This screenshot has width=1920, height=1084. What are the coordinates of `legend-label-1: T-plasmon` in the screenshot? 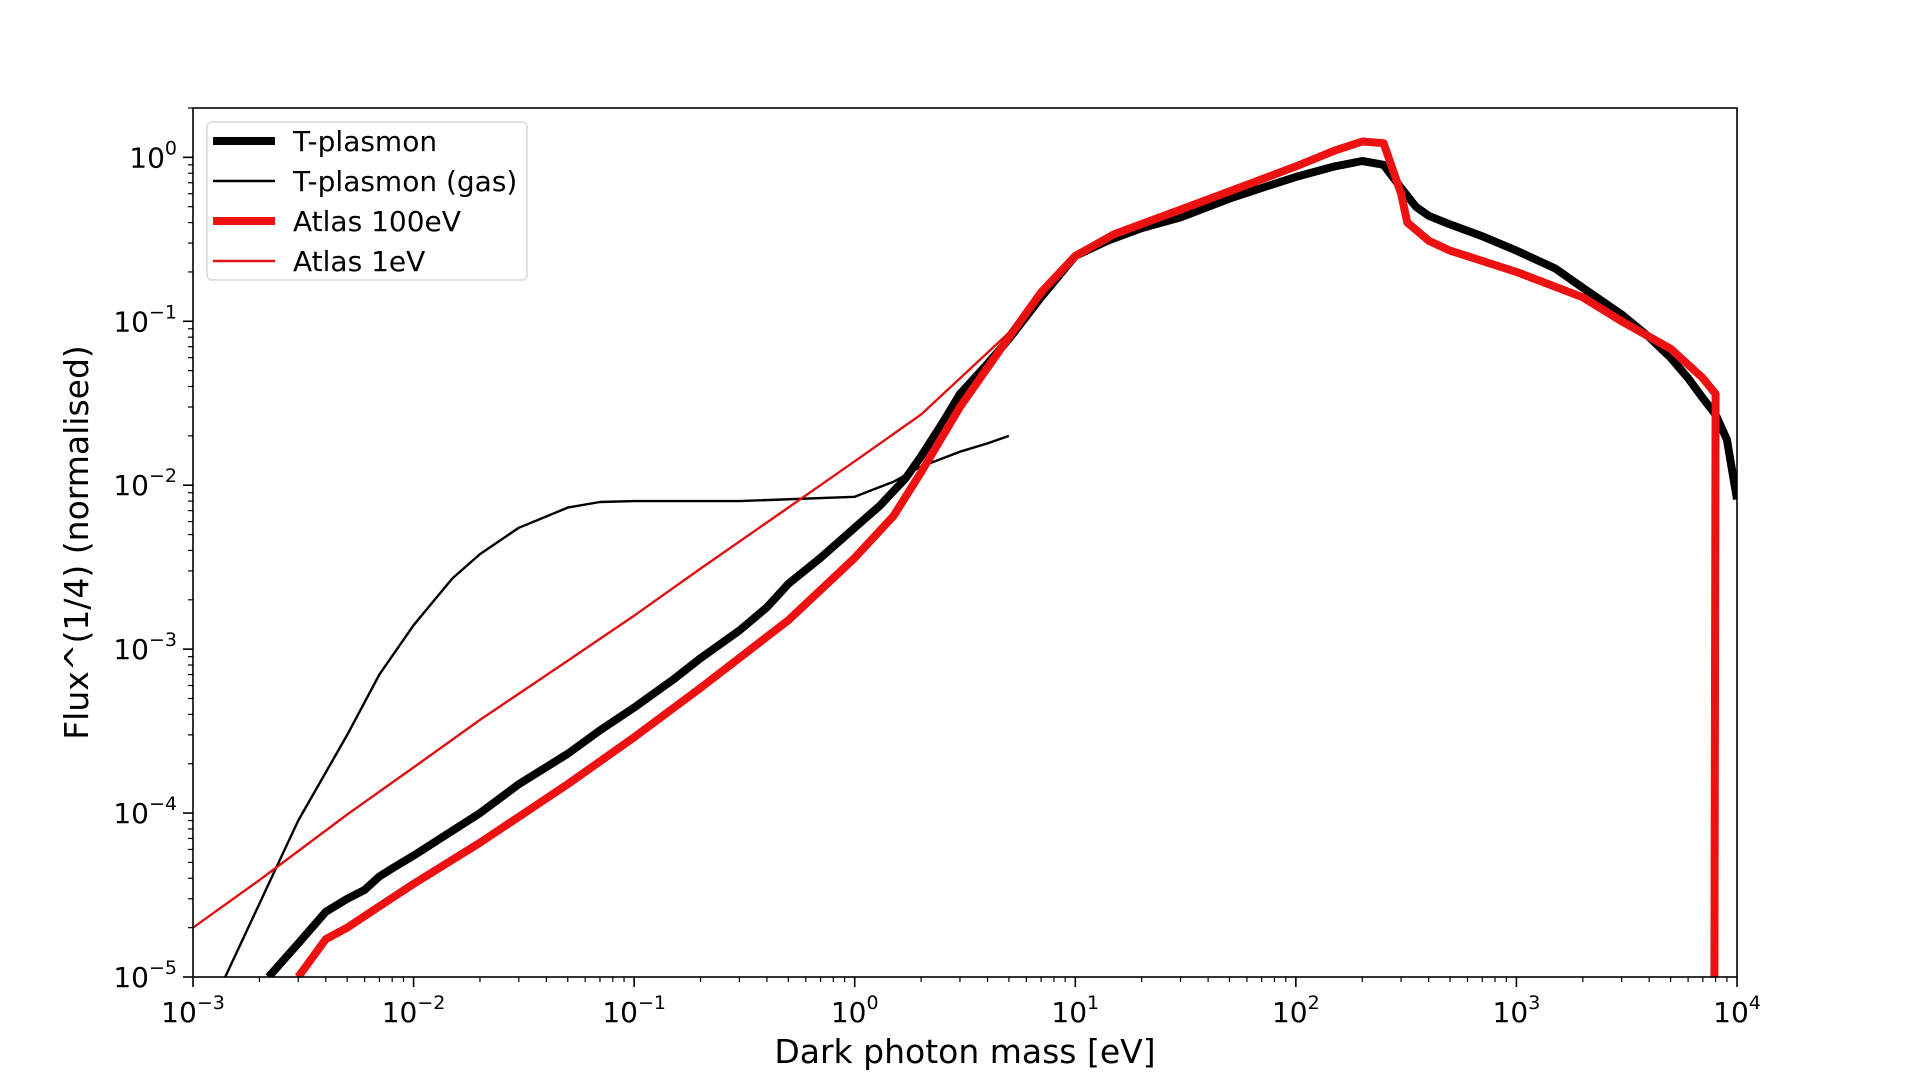 It's located at (364, 141).